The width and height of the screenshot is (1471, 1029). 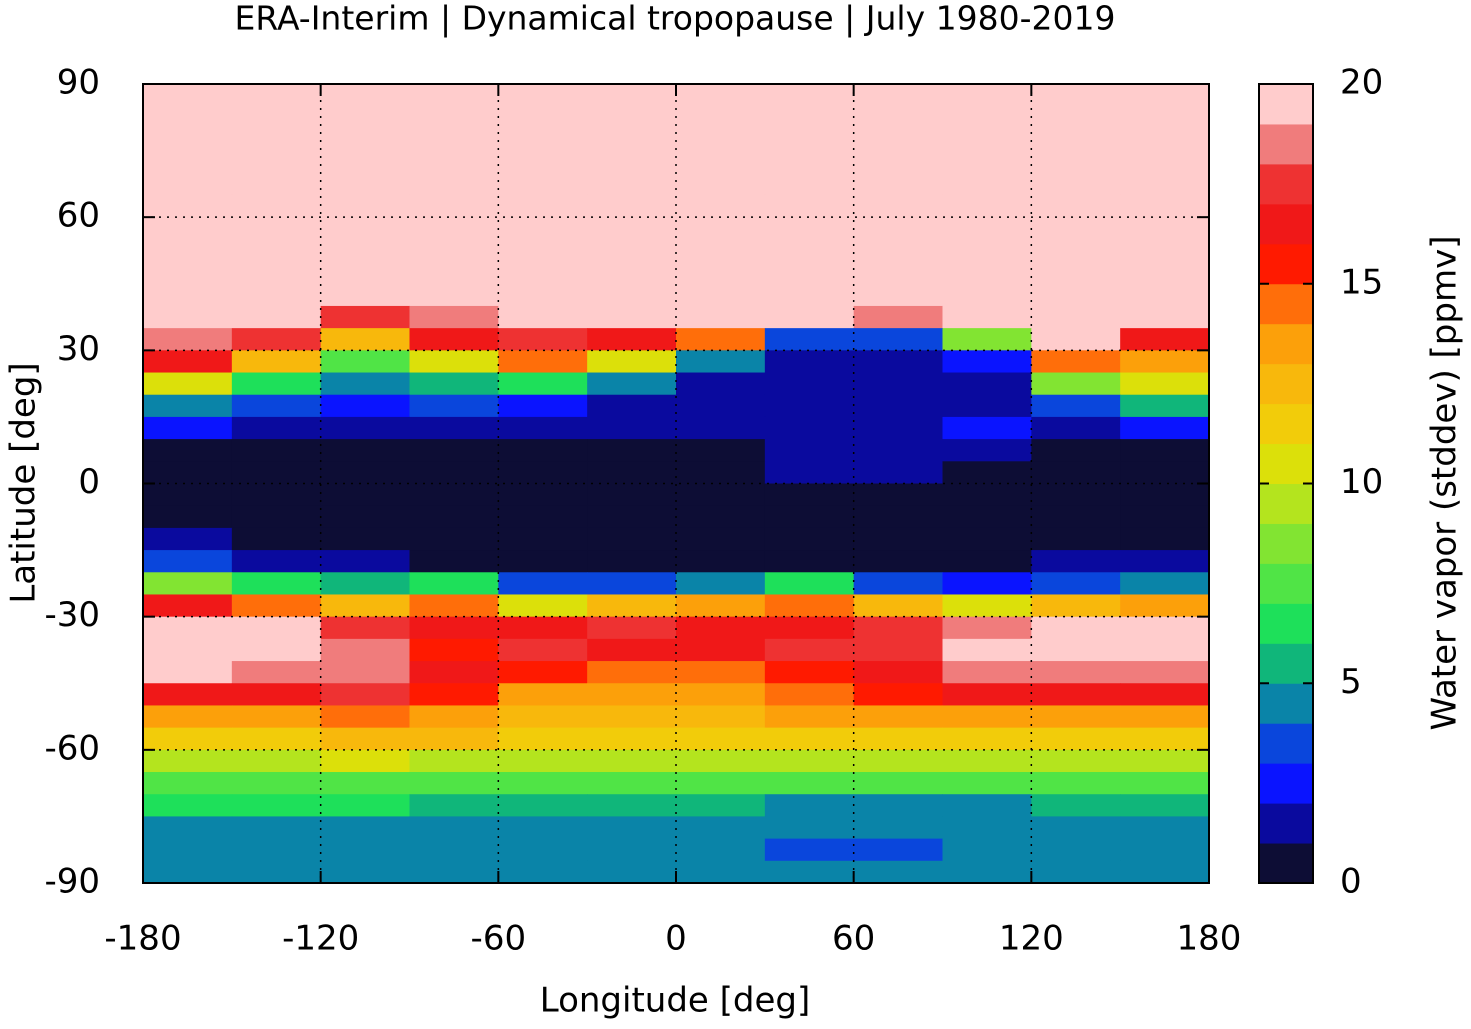 I want to click on y-tick-label: 60, so click(x=78, y=216).